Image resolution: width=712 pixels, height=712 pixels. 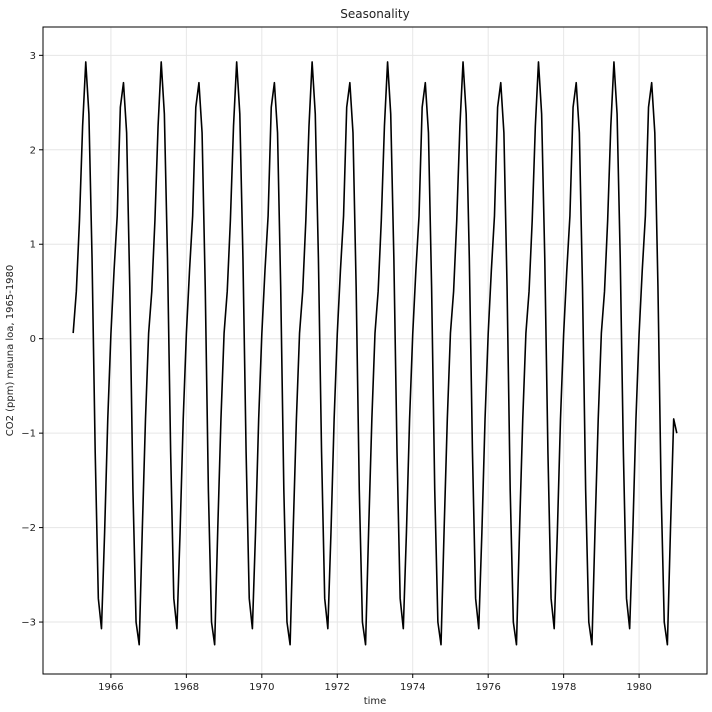 I want to click on y-tick-label: −1, so click(x=28, y=434).